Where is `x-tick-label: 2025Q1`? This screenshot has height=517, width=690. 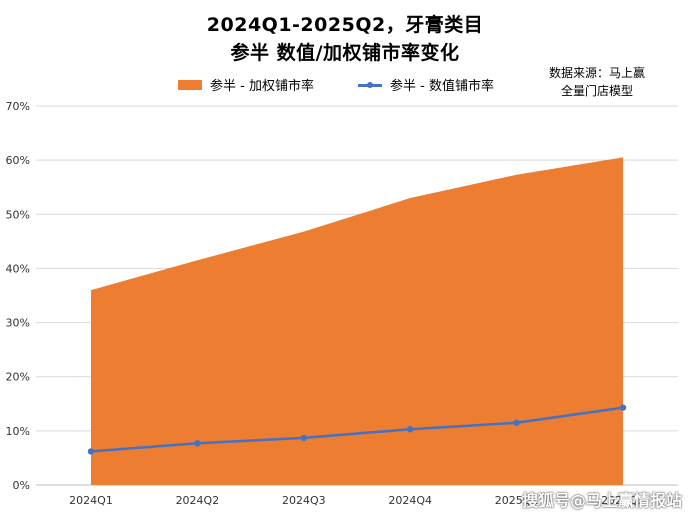
x-tick-label: 2025Q1 is located at coordinates (517, 500).